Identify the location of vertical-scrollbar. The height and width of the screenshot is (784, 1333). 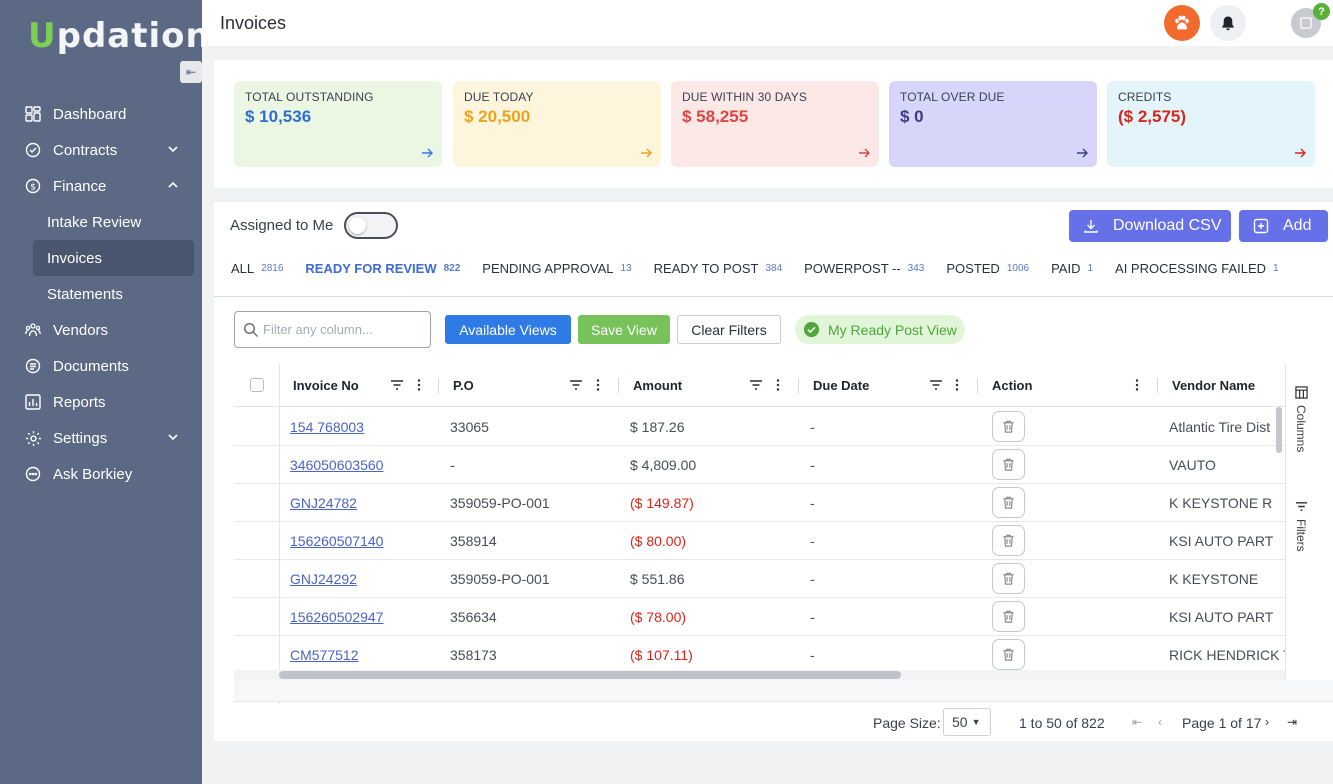
(1279, 430).